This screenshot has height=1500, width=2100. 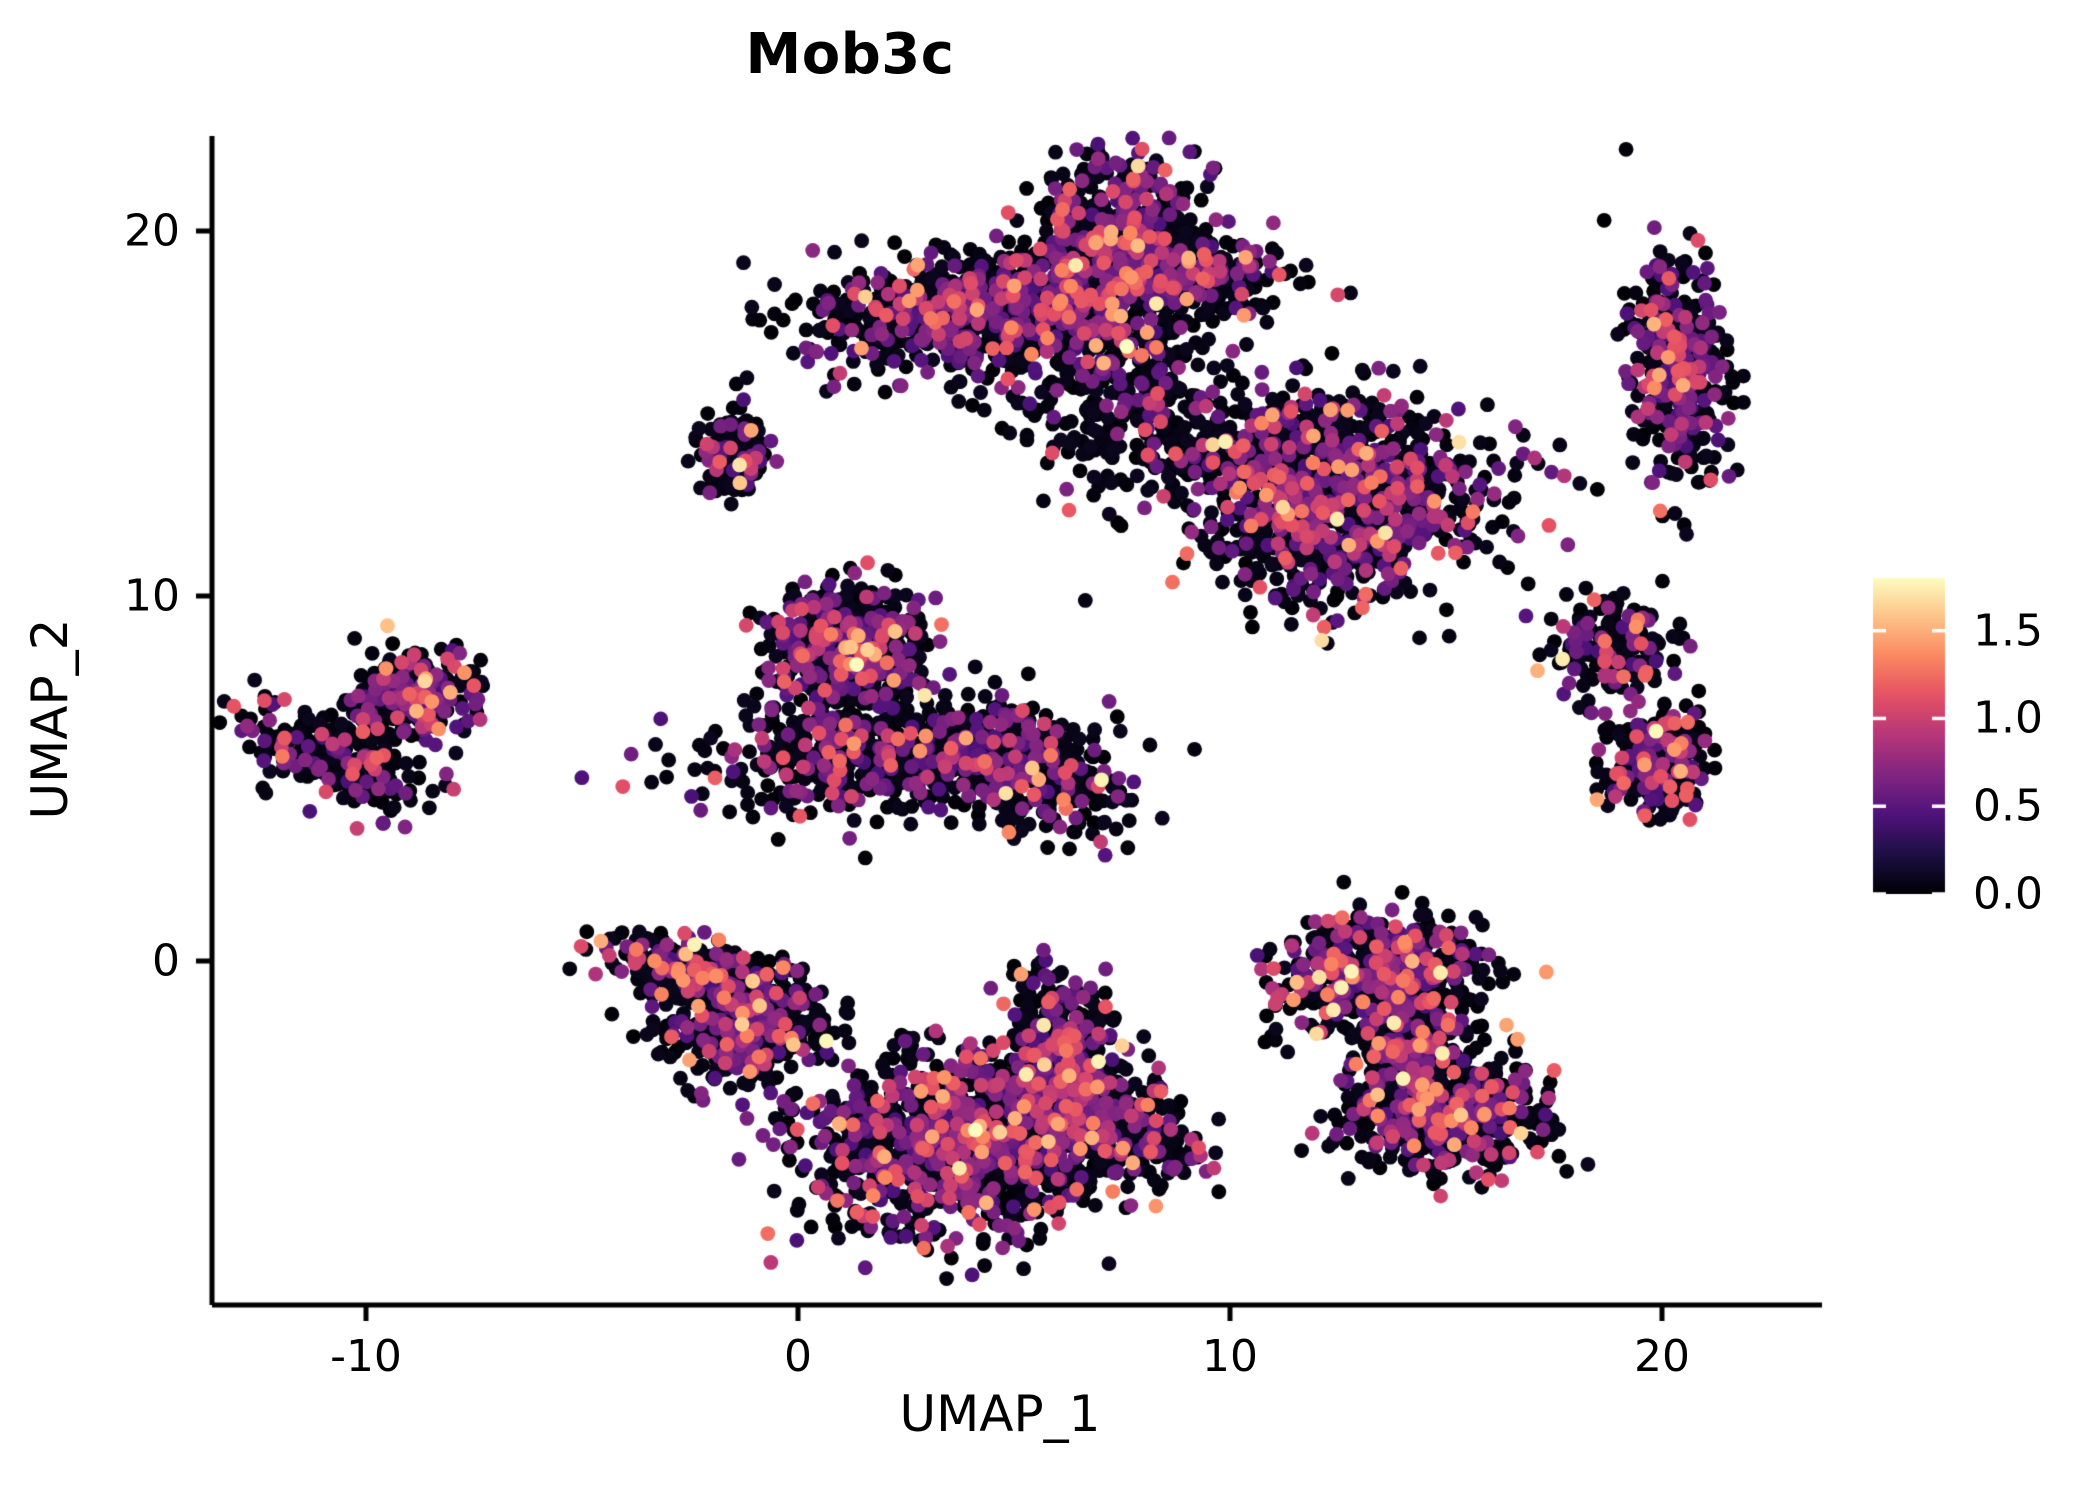 I want to click on y-axis-label: UMAP_2, so click(x=50, y=719).